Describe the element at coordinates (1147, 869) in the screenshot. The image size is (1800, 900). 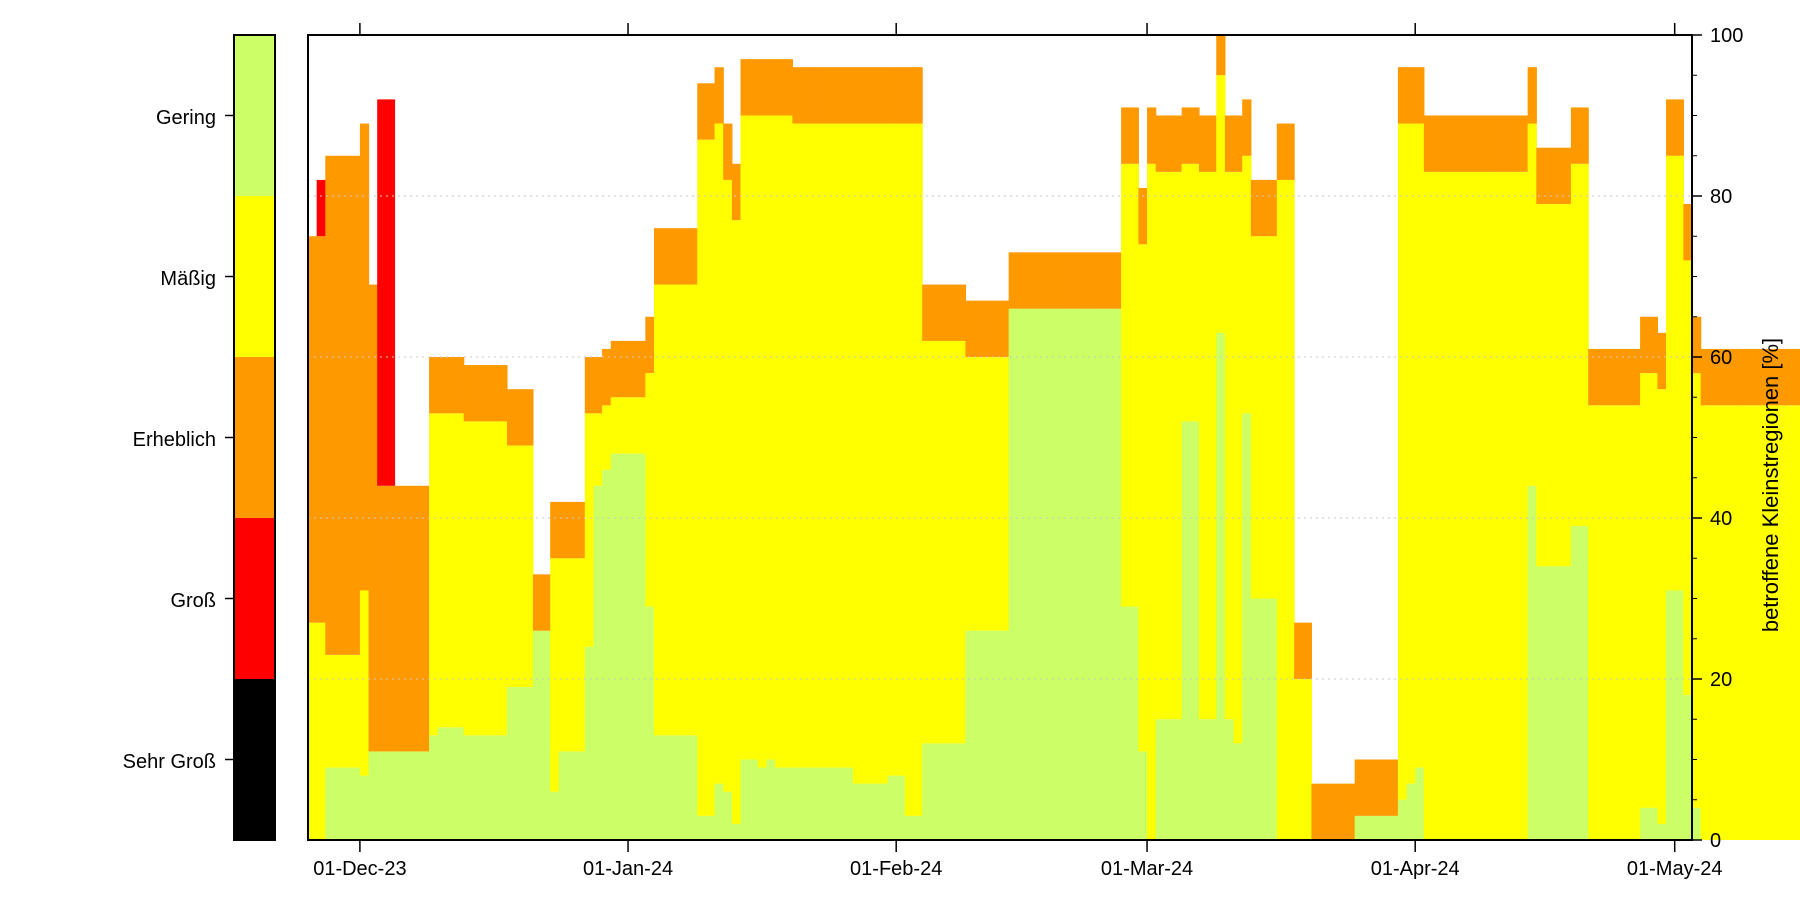
I see `x-tick-label-mar: 01-Mar-24` at that location.